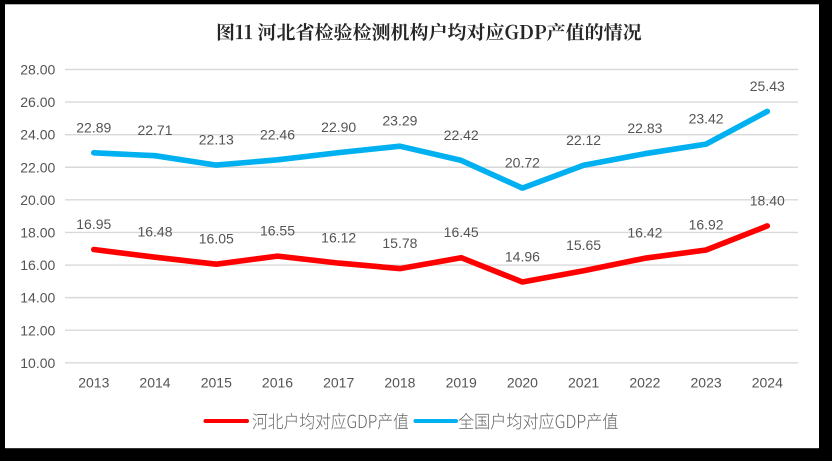 This screenshot has width=832, height=461. I want to click on svg-text: 28.00, so click(37, 70).